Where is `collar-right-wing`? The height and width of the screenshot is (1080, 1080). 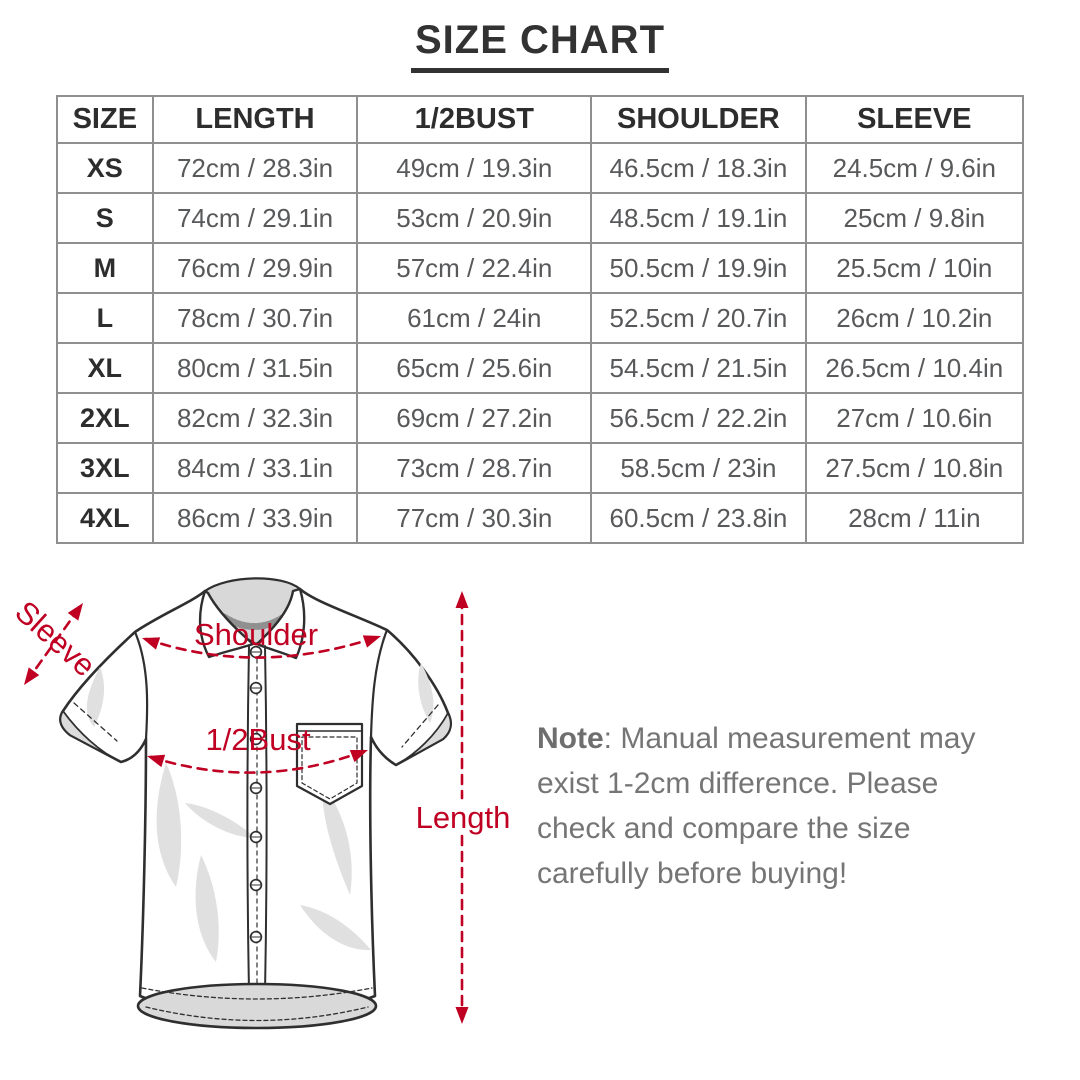 collar-right-wing is located at coordinates (280, 623).